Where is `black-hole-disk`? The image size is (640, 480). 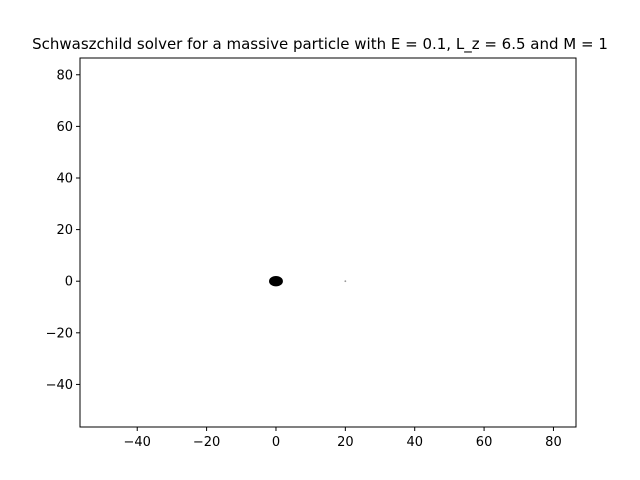 black-hole-disk is located at coordinates (276, 281).